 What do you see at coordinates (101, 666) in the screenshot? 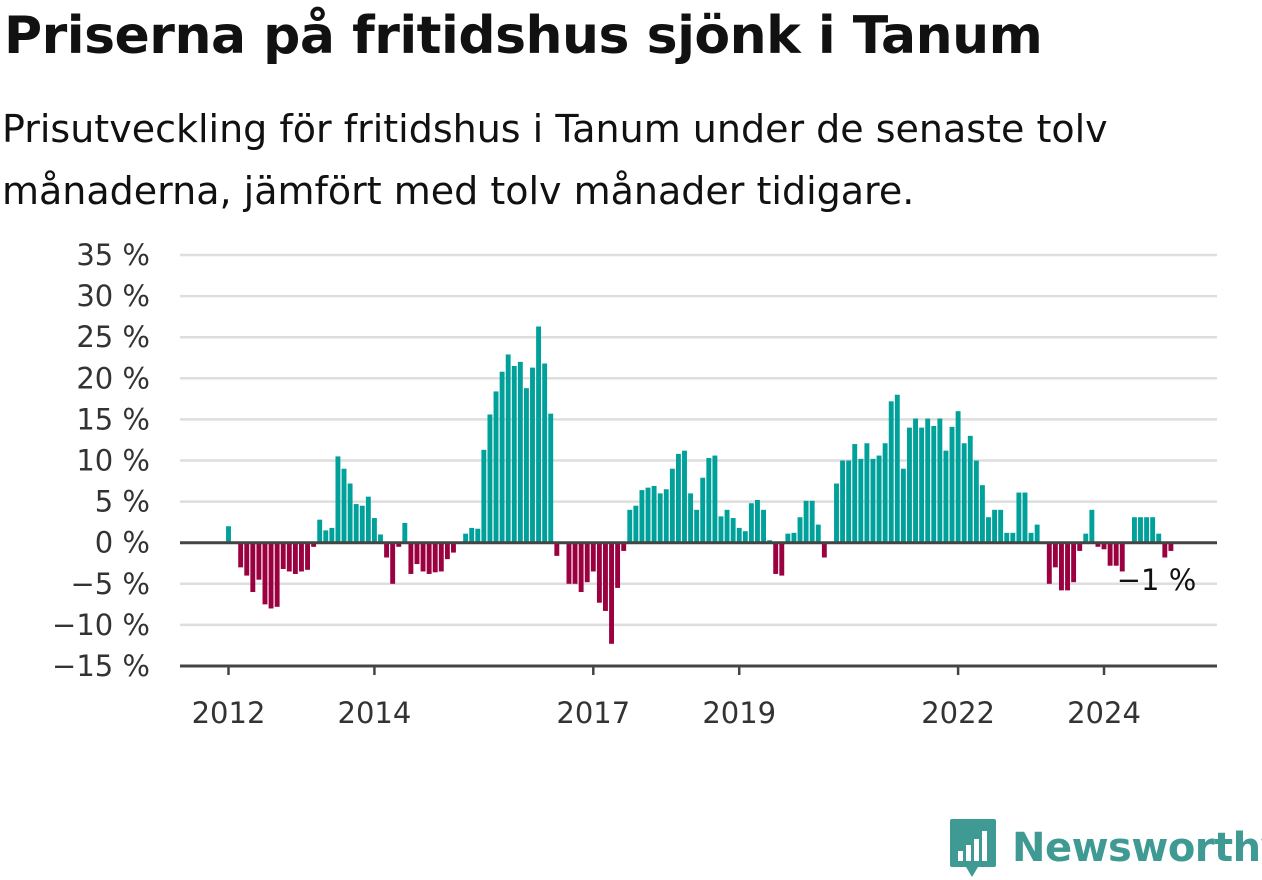
I see `y-tick-label: −15 %` at bounding box center [101, 666].